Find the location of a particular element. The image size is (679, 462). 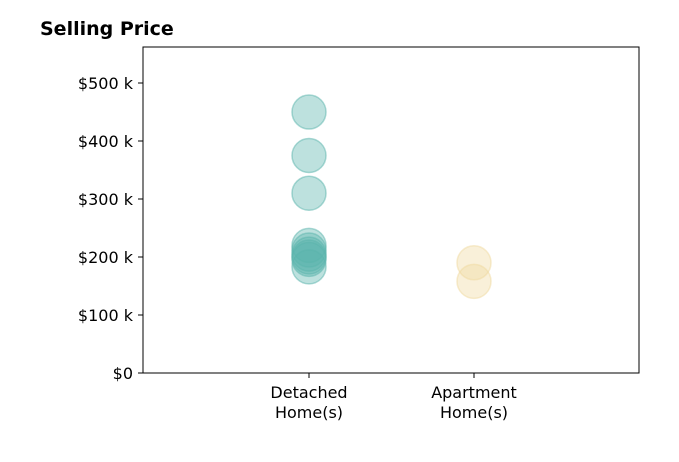

y-tick-label: $400 k is located at coordinates (106, 141).